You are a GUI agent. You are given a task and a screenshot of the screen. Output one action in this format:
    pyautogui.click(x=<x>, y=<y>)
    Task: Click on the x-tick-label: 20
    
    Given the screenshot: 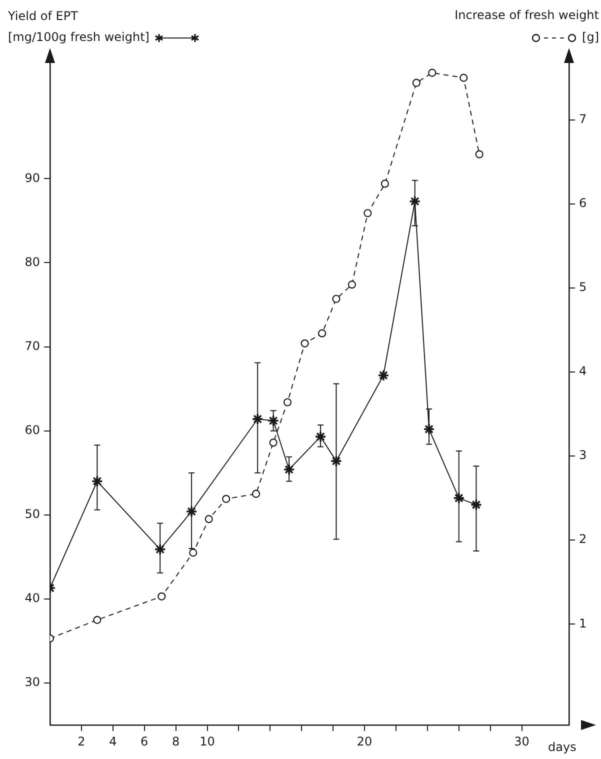 What is the action you would take?
    pyautogui.click(x=364, y=741)
    